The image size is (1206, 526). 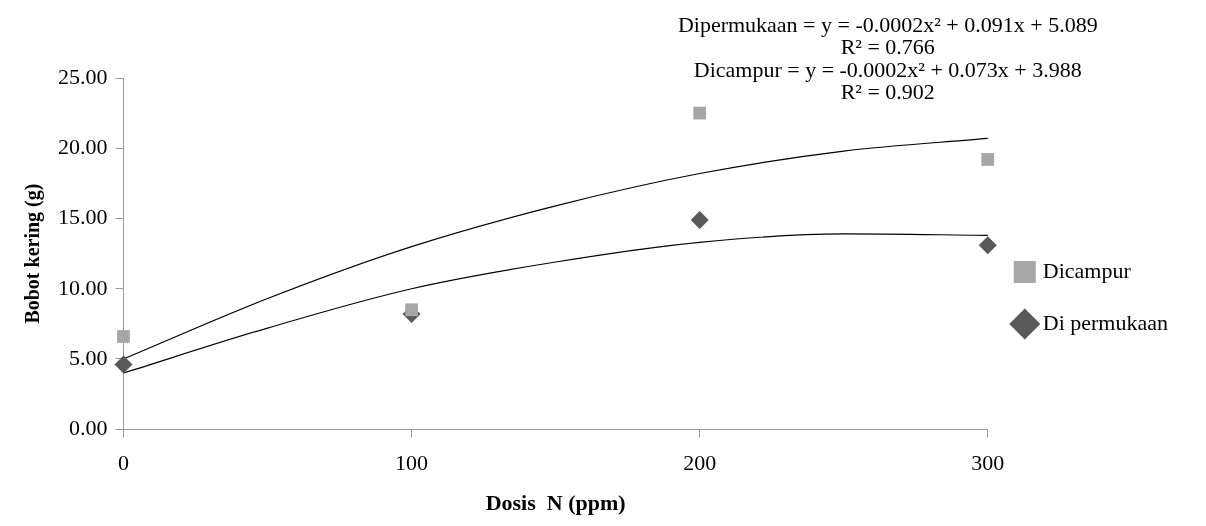 I want to click on legend-label: Dicampur, so click(x=1087, y=270).